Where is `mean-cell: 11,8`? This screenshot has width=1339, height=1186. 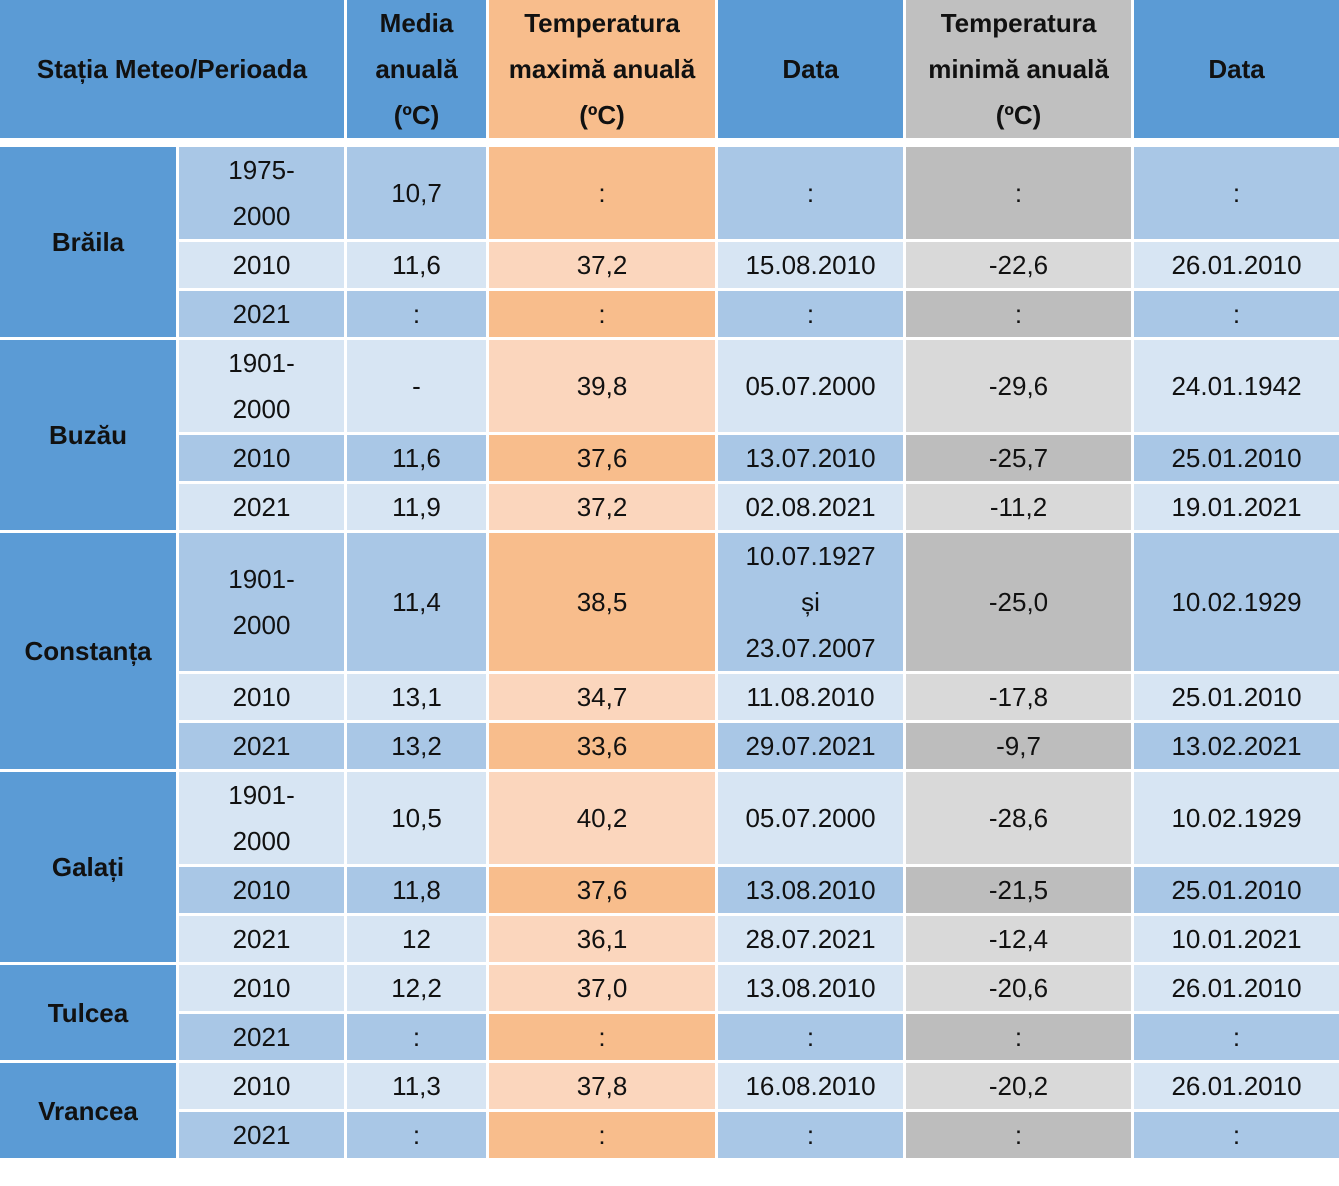
mean-cell: 11,8 is located at coordinates (418, 891).